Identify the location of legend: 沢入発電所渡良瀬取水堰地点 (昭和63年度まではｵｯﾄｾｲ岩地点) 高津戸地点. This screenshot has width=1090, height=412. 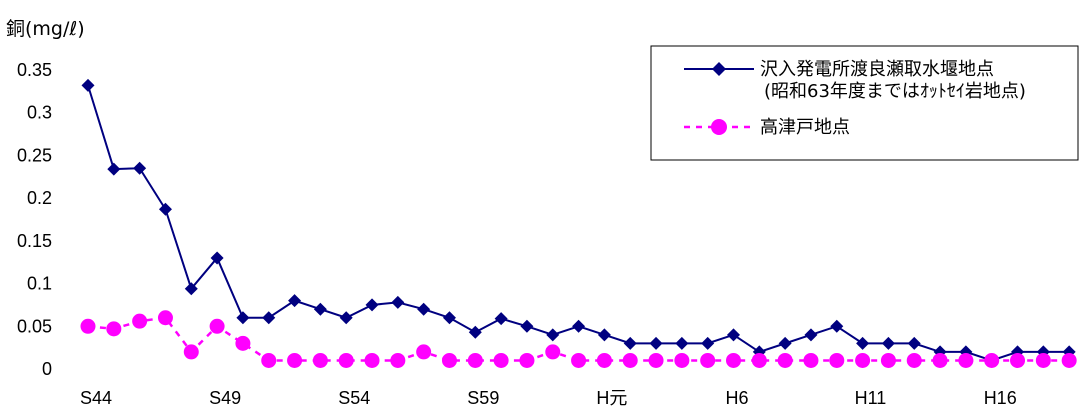
(864, 103).